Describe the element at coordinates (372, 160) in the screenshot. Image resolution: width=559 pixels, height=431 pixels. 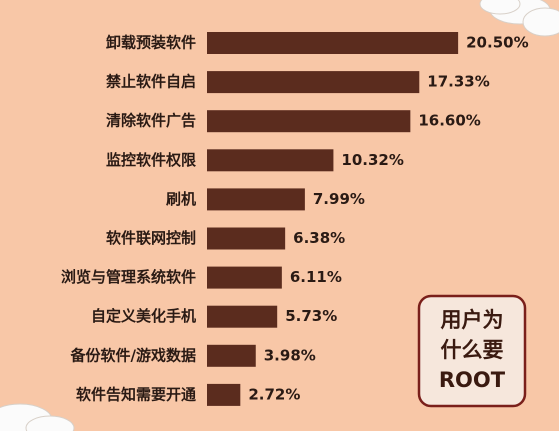
I see `value-label: 10.32%` at that location.